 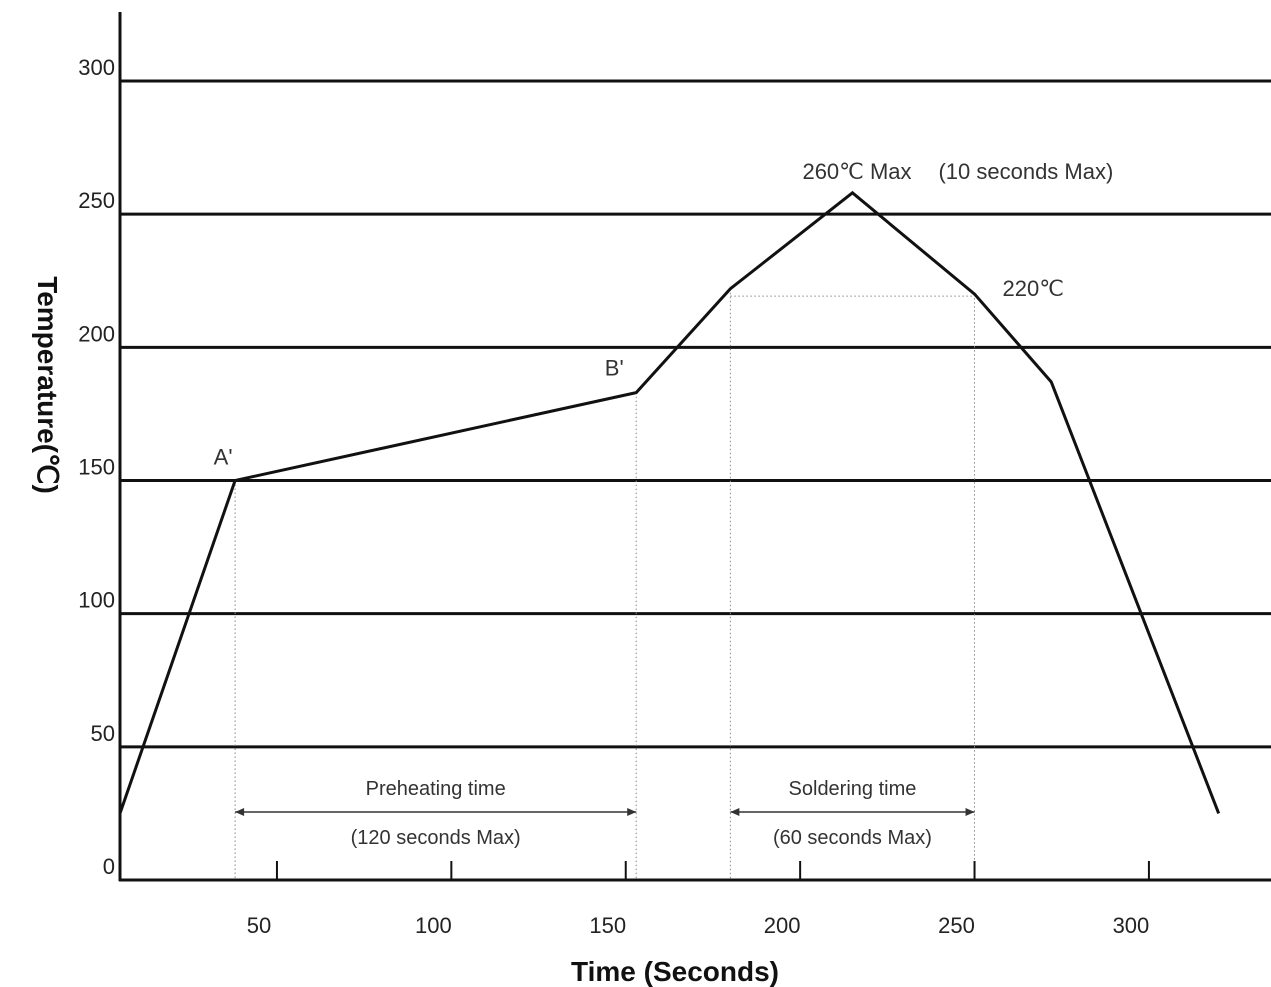 I want to click on point-label: A', so click(x=223, y=457).